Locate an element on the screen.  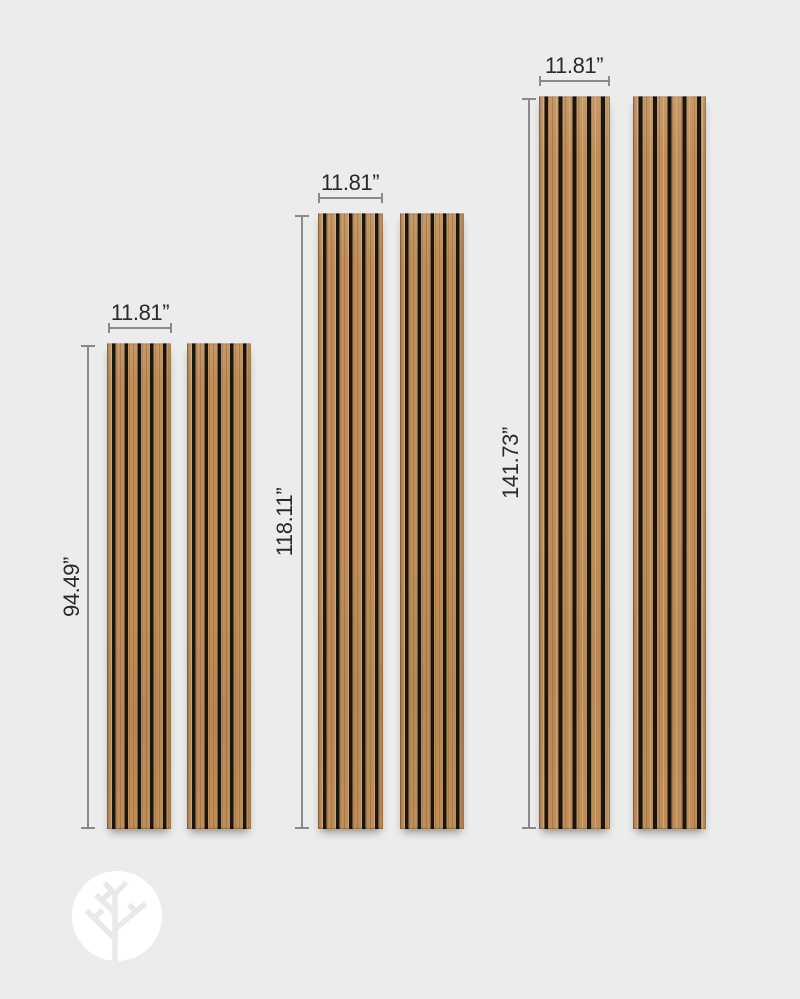
width-dimension-label-small: 11.81” is located at coordinates (140, 312).